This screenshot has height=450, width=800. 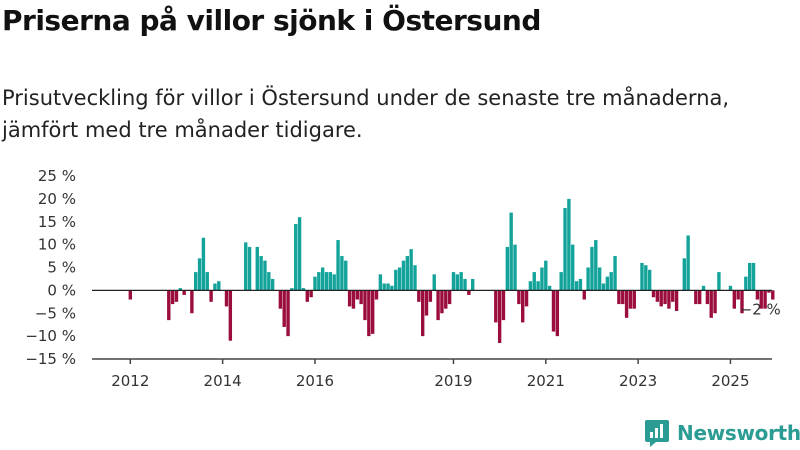 I want to click on x-tick-label: 2014, so click(x=223, y=381).